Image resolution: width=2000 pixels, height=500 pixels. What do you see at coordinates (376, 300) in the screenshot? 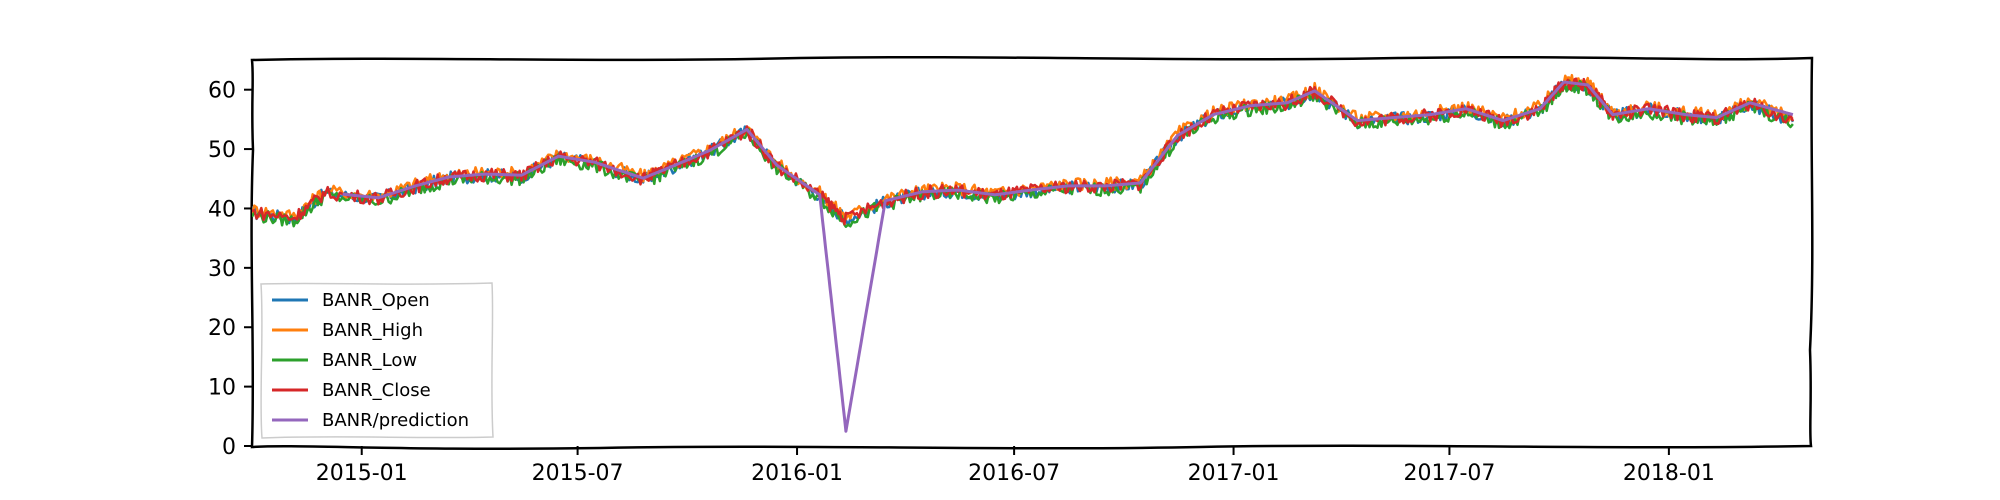
I see `legend-label: BANR_Open` at bounding box center [376, 300].